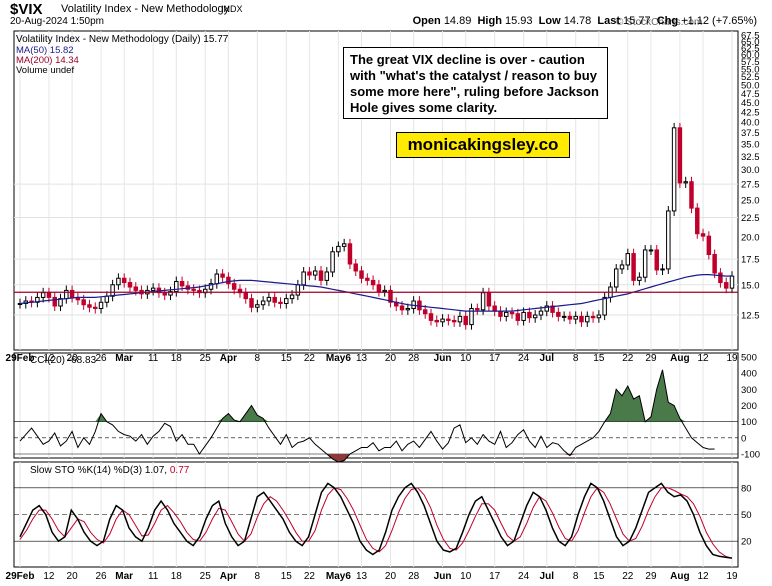 This screenshot has height=586, width=772. I want to click on x-tick-label-top: 29Feb, so click(20, 358).